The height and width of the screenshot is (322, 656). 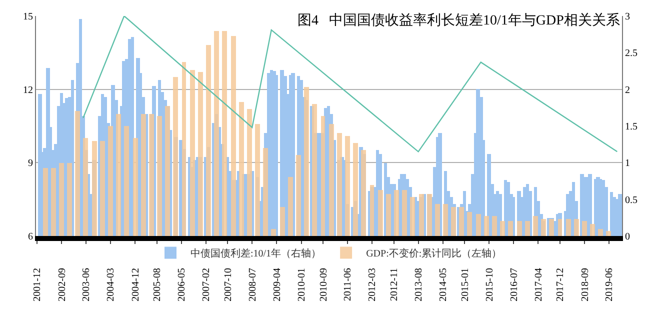 What do you see at coordinates (394, 284) in the screenshot?
I see `x-tick-label: 2012-11` at bounding box center [394, 284].